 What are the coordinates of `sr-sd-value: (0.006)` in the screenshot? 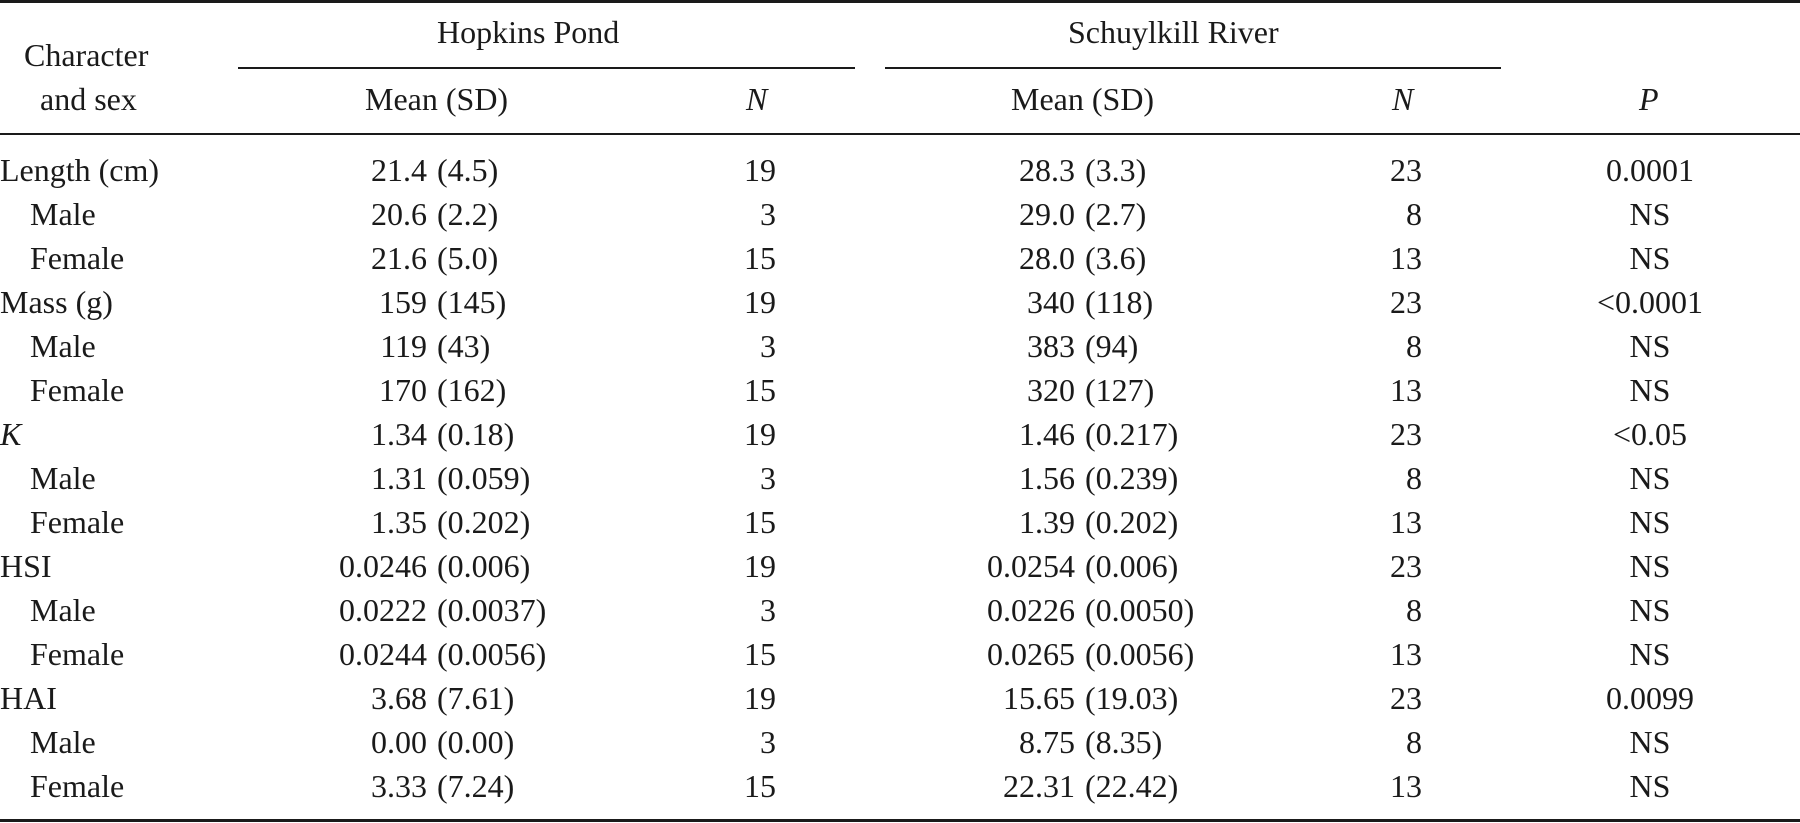 It's located at (1132, 566).